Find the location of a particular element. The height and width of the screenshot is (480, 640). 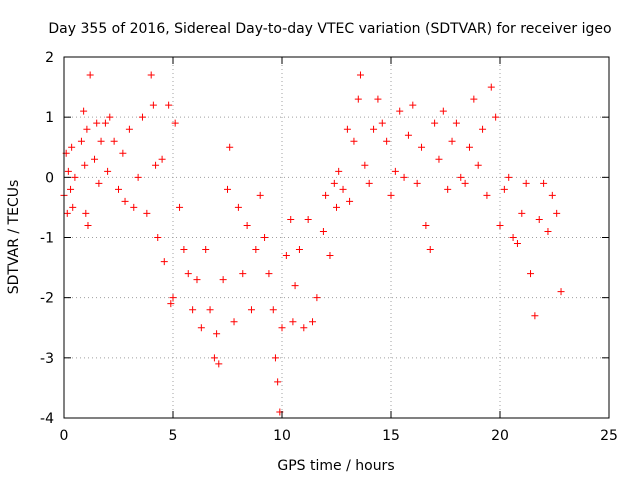

x-tick-label: 25 is located at coordinates (609, 436).